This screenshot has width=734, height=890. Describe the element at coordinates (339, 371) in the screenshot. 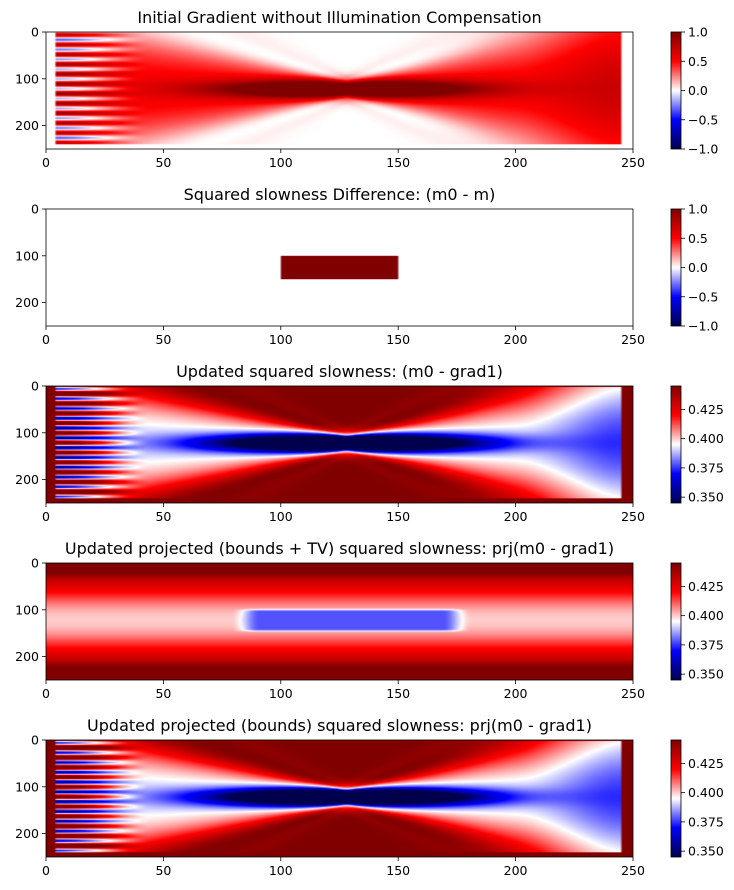

I see `panel-title: Updated squared slowness: (m0 - grad1)` at that location.